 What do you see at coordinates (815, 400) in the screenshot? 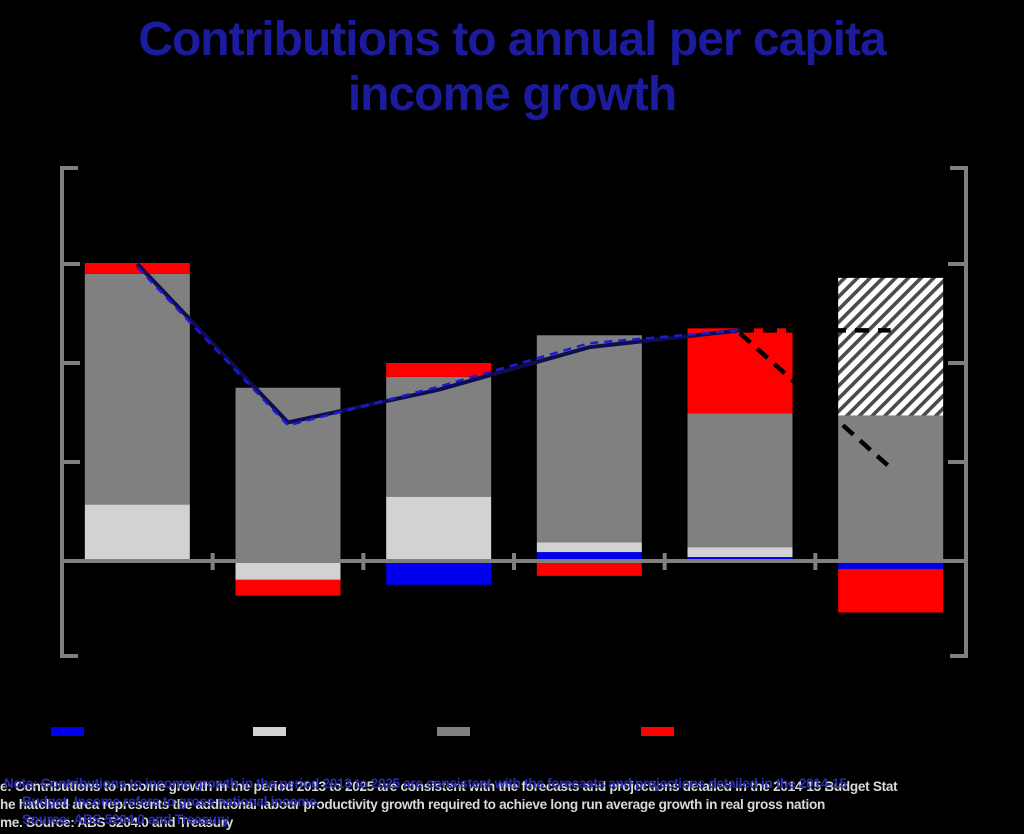
I see `decline-dashed-projection` at bounding box center [815, 400].